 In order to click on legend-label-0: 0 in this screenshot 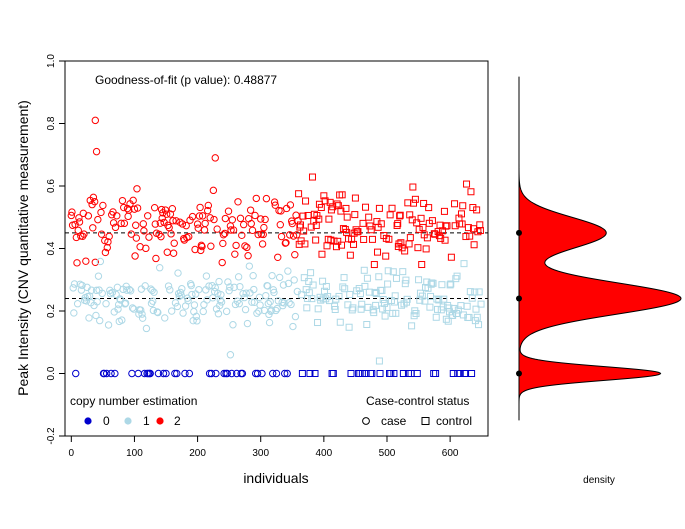, I will do `click(106, 421)`.